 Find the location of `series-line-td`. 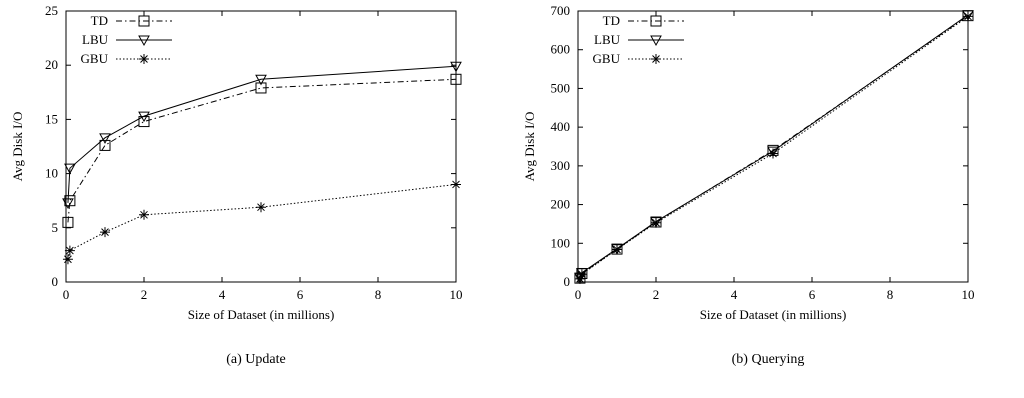

series-line-td is located at coordinates (262, 150).